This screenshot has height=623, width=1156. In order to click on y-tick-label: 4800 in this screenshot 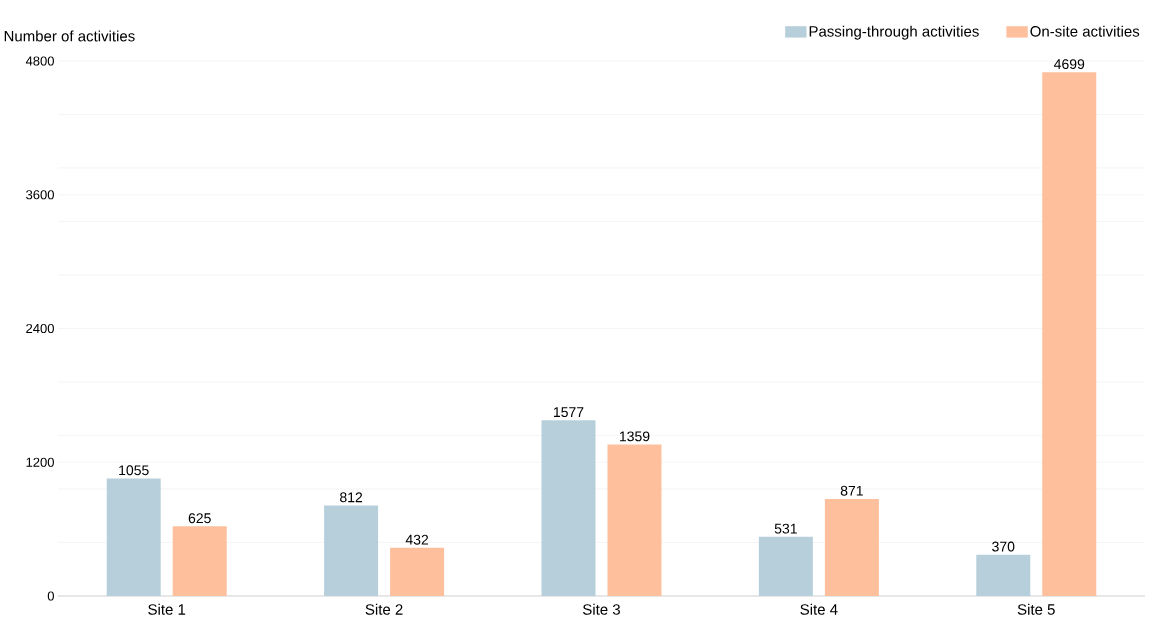, I will do `click(39, 61)`.